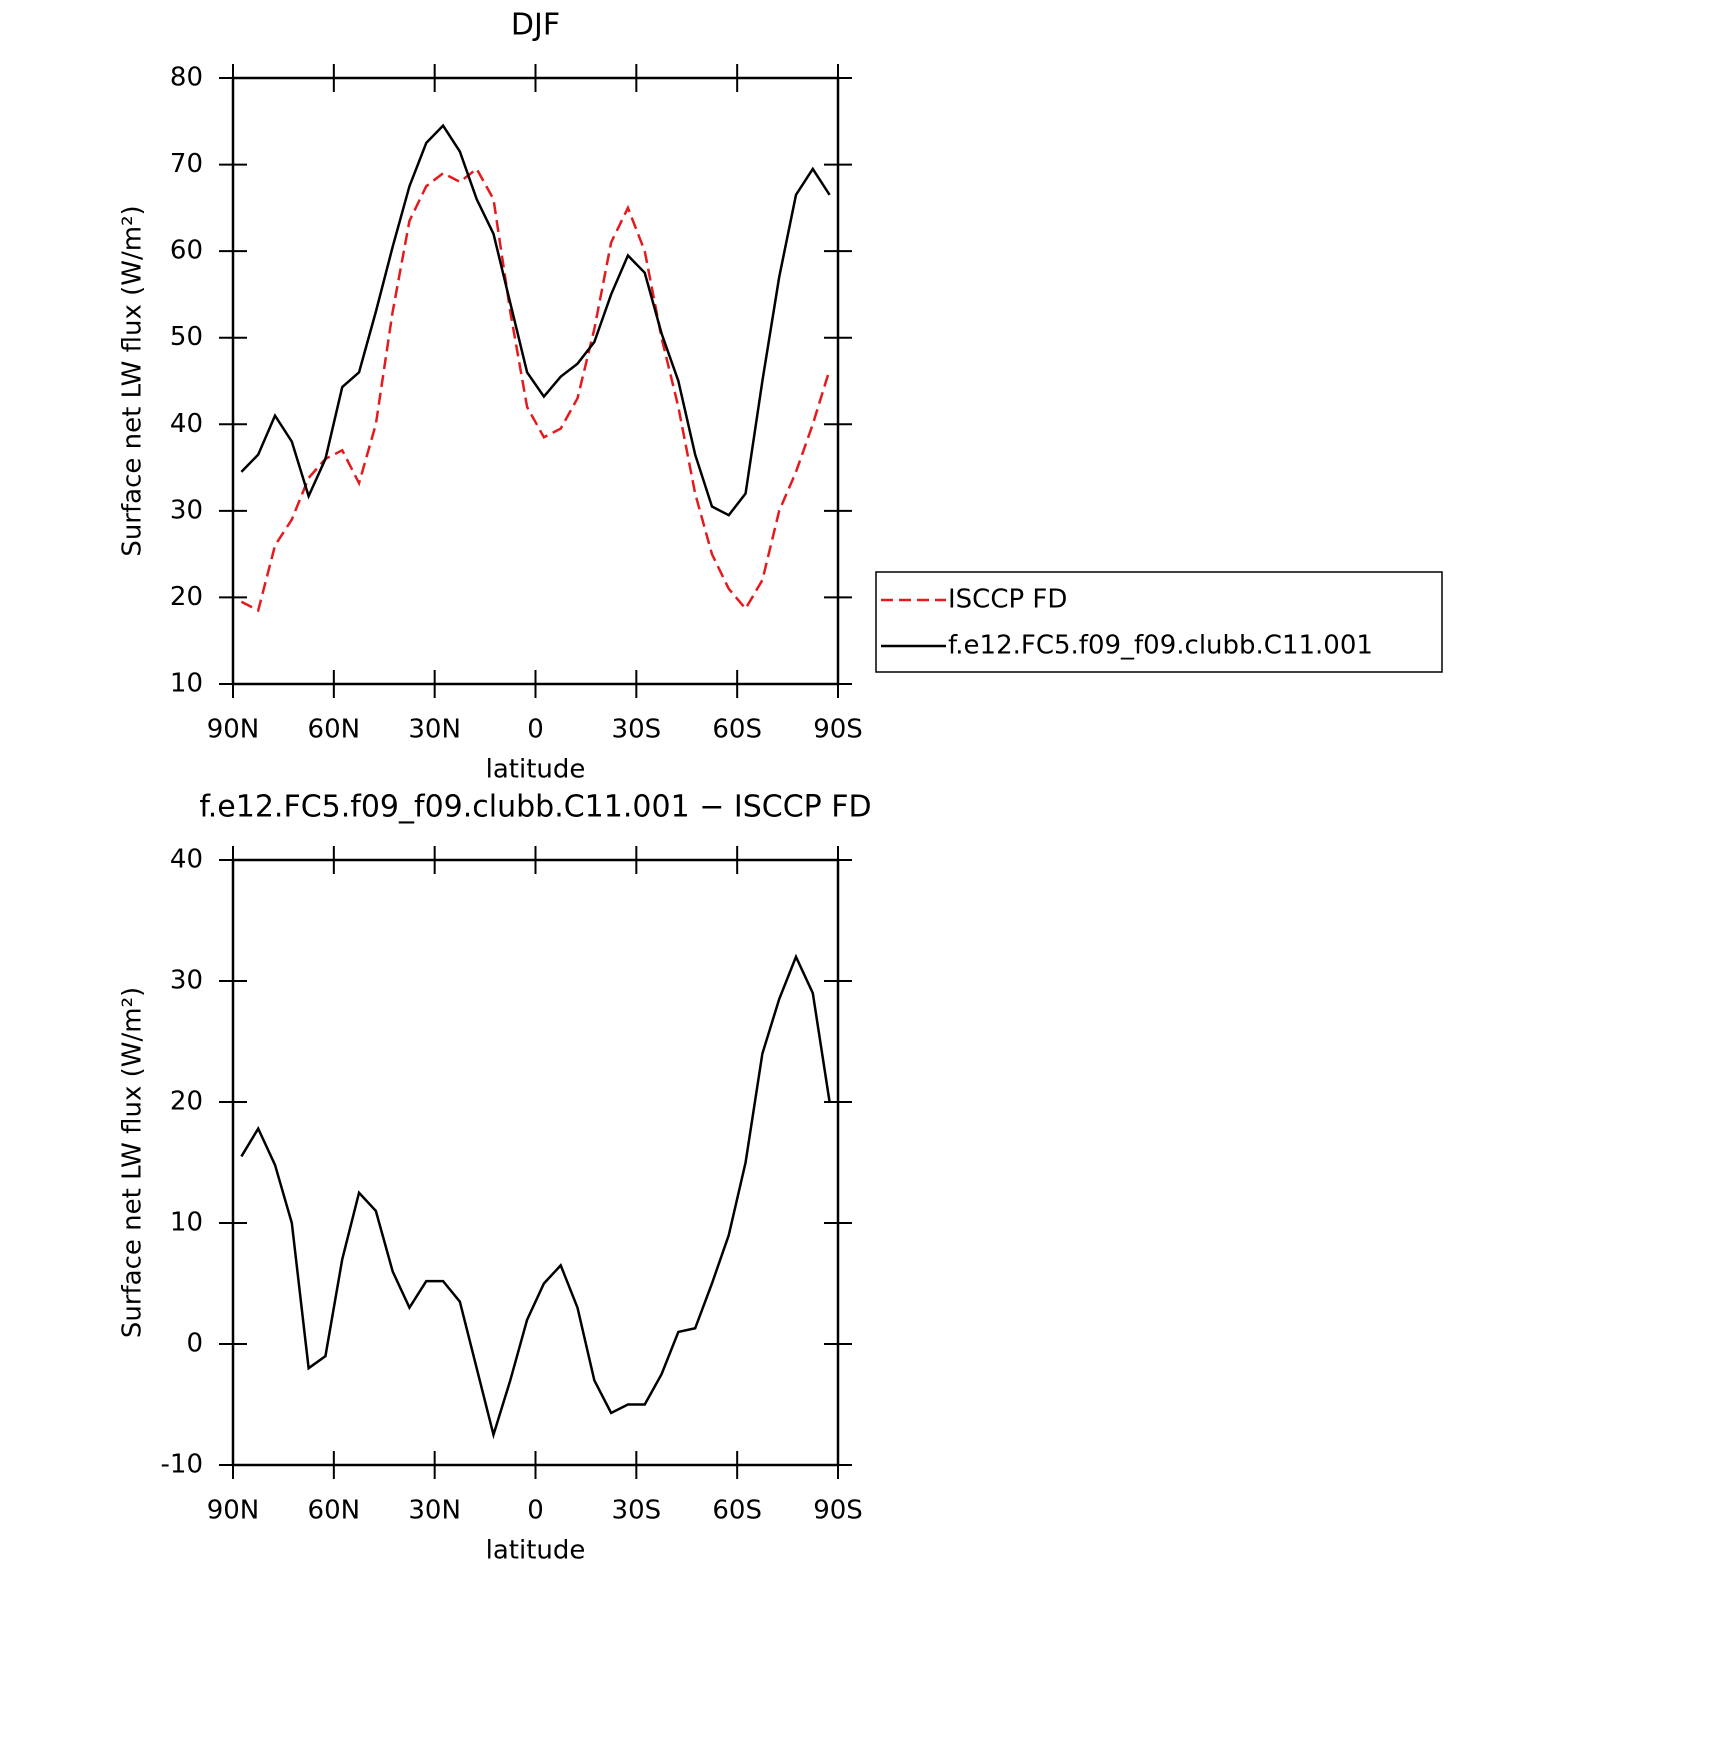 Image resolution: width=1710 pixels, height=1745 pixels. Describe the element at coordinates (186, 337) in the screenshot. I see `y-tick-label: 50` at that location.